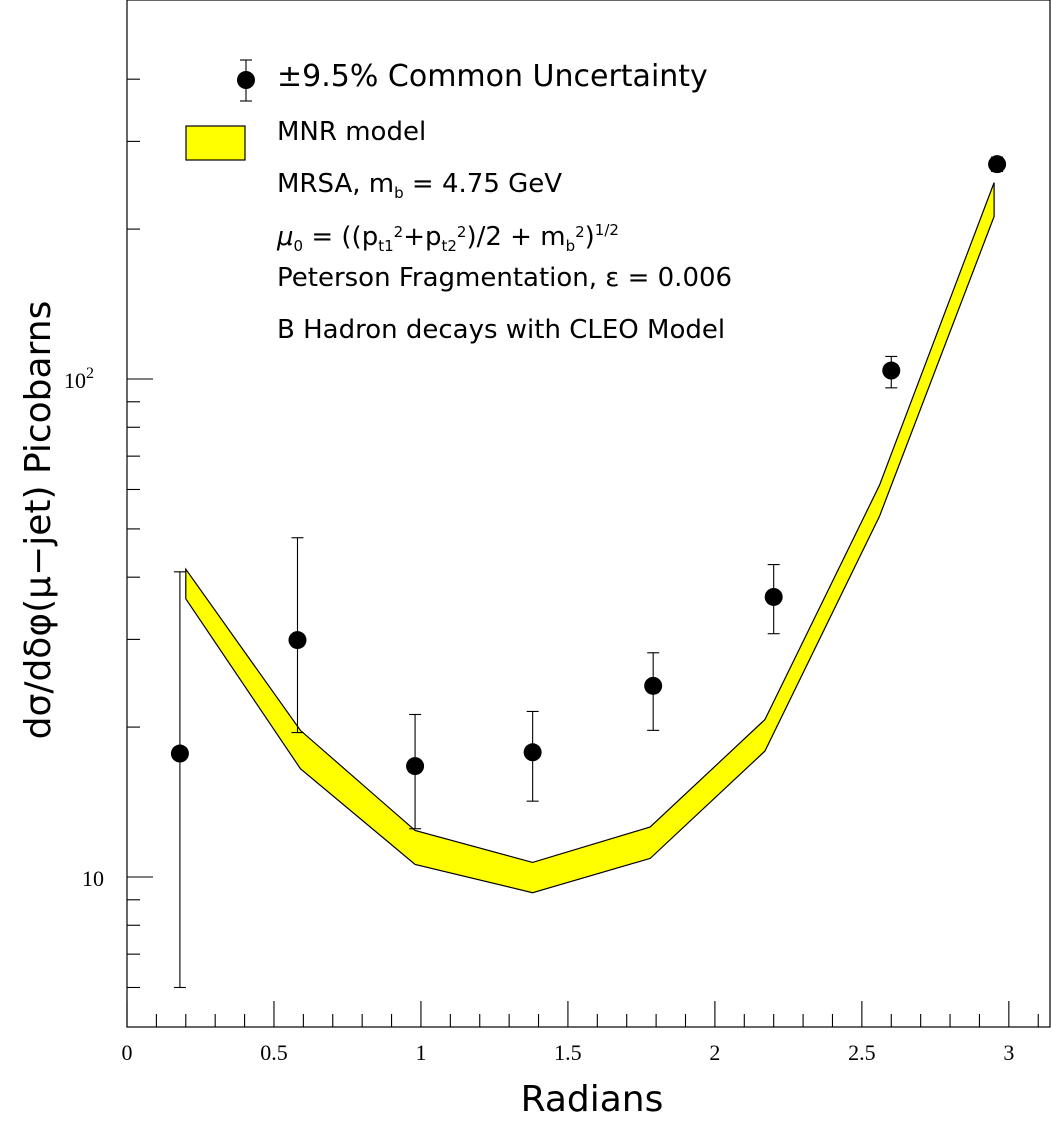 The image size is (1051, 1129). What do you see at coordinates (714, 1052) in the screenshot?
I see `x-tick-label: 2` at bounding box center [714, 1052].